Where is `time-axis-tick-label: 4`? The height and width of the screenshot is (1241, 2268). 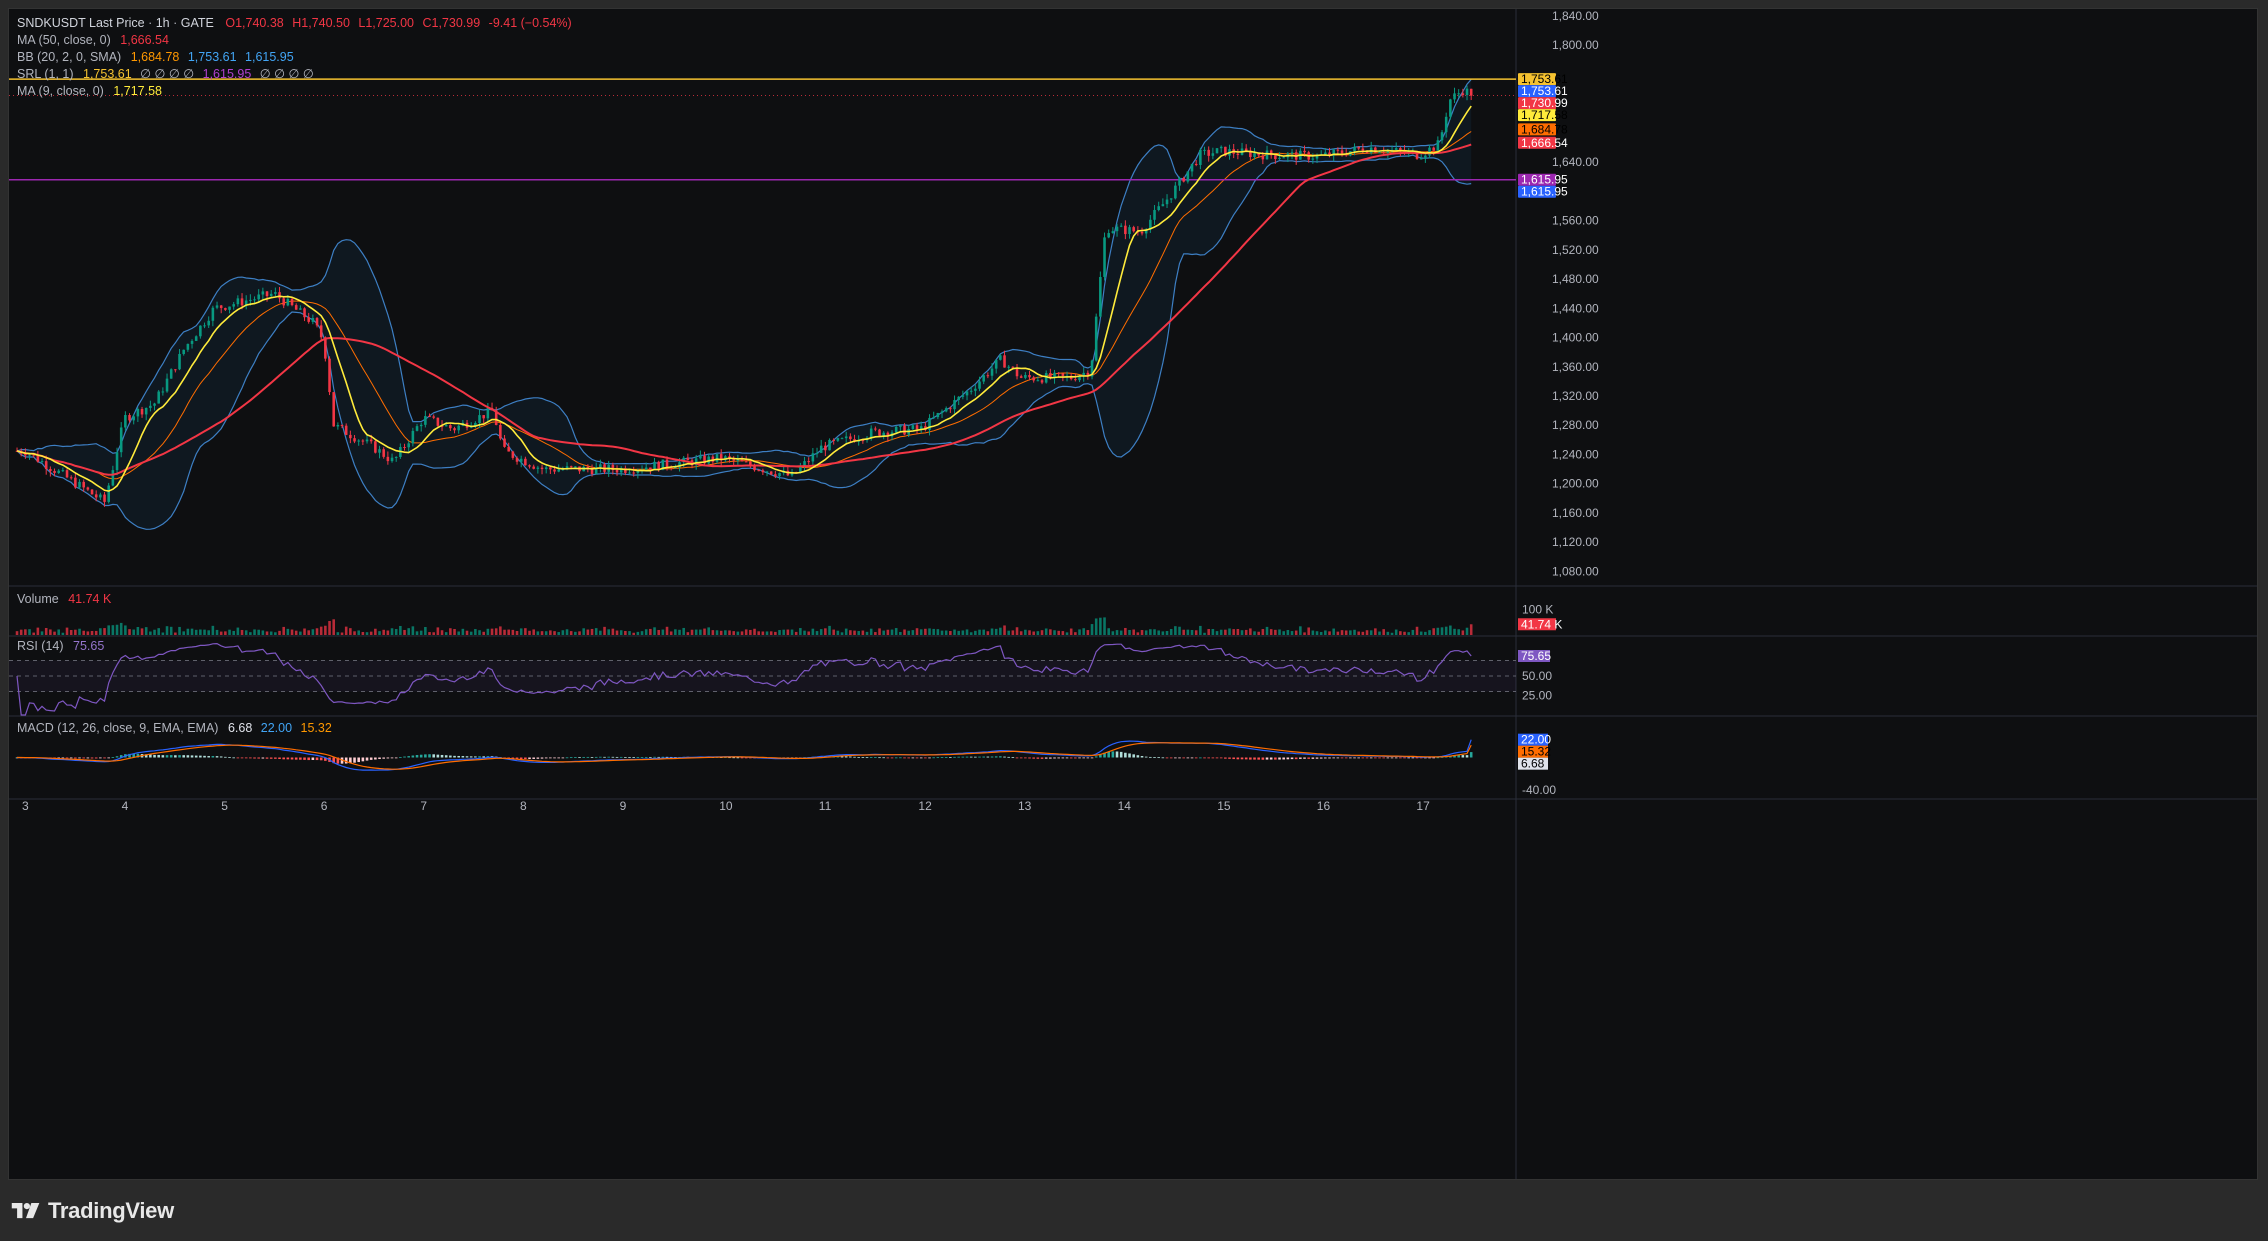 time-axis-tick-label: 4 is located at coordinates (125, 806).